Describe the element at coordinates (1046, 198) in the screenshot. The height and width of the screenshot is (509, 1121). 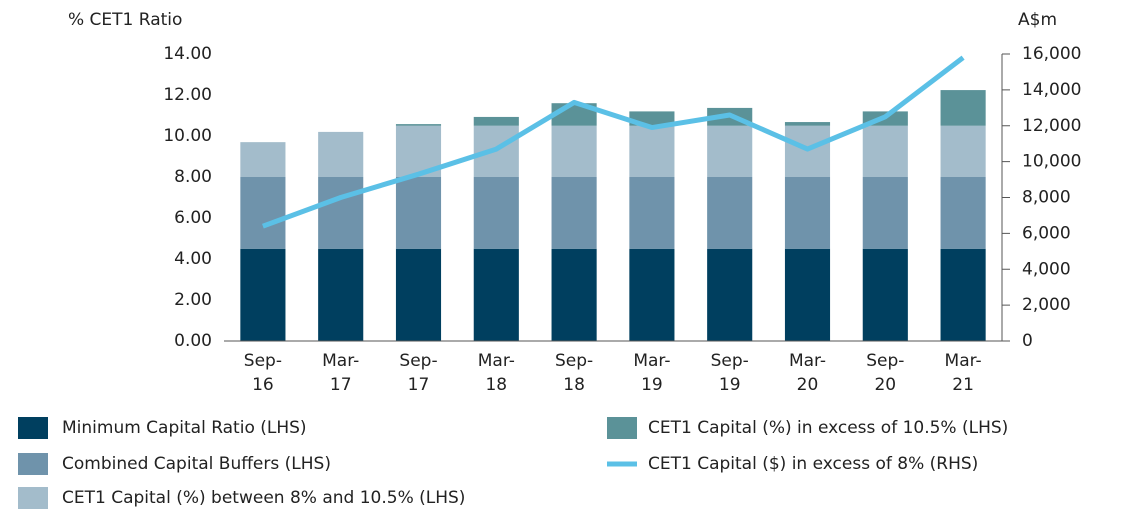
I see `y2-tick-label: 8,000` at that location.